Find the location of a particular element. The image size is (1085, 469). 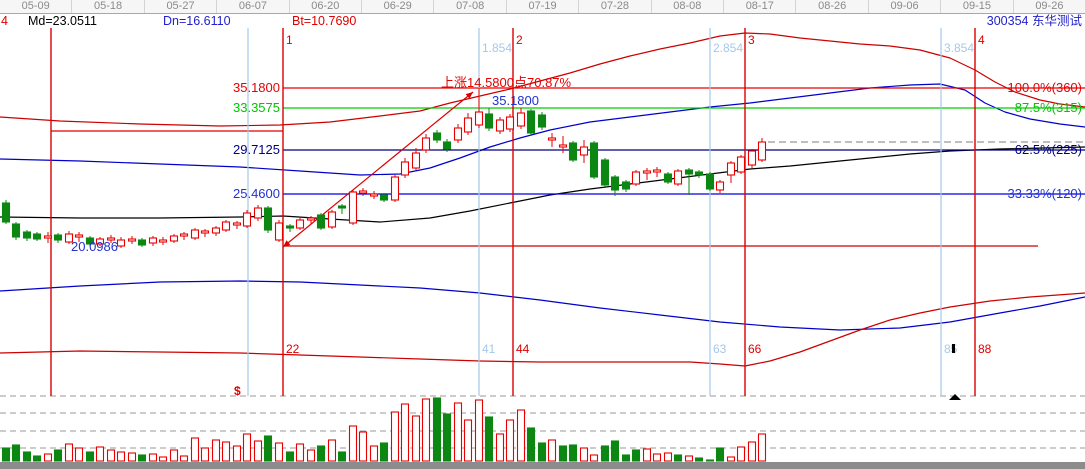

cycle-top-label: 3.854 is located at coordinates (959, 48).